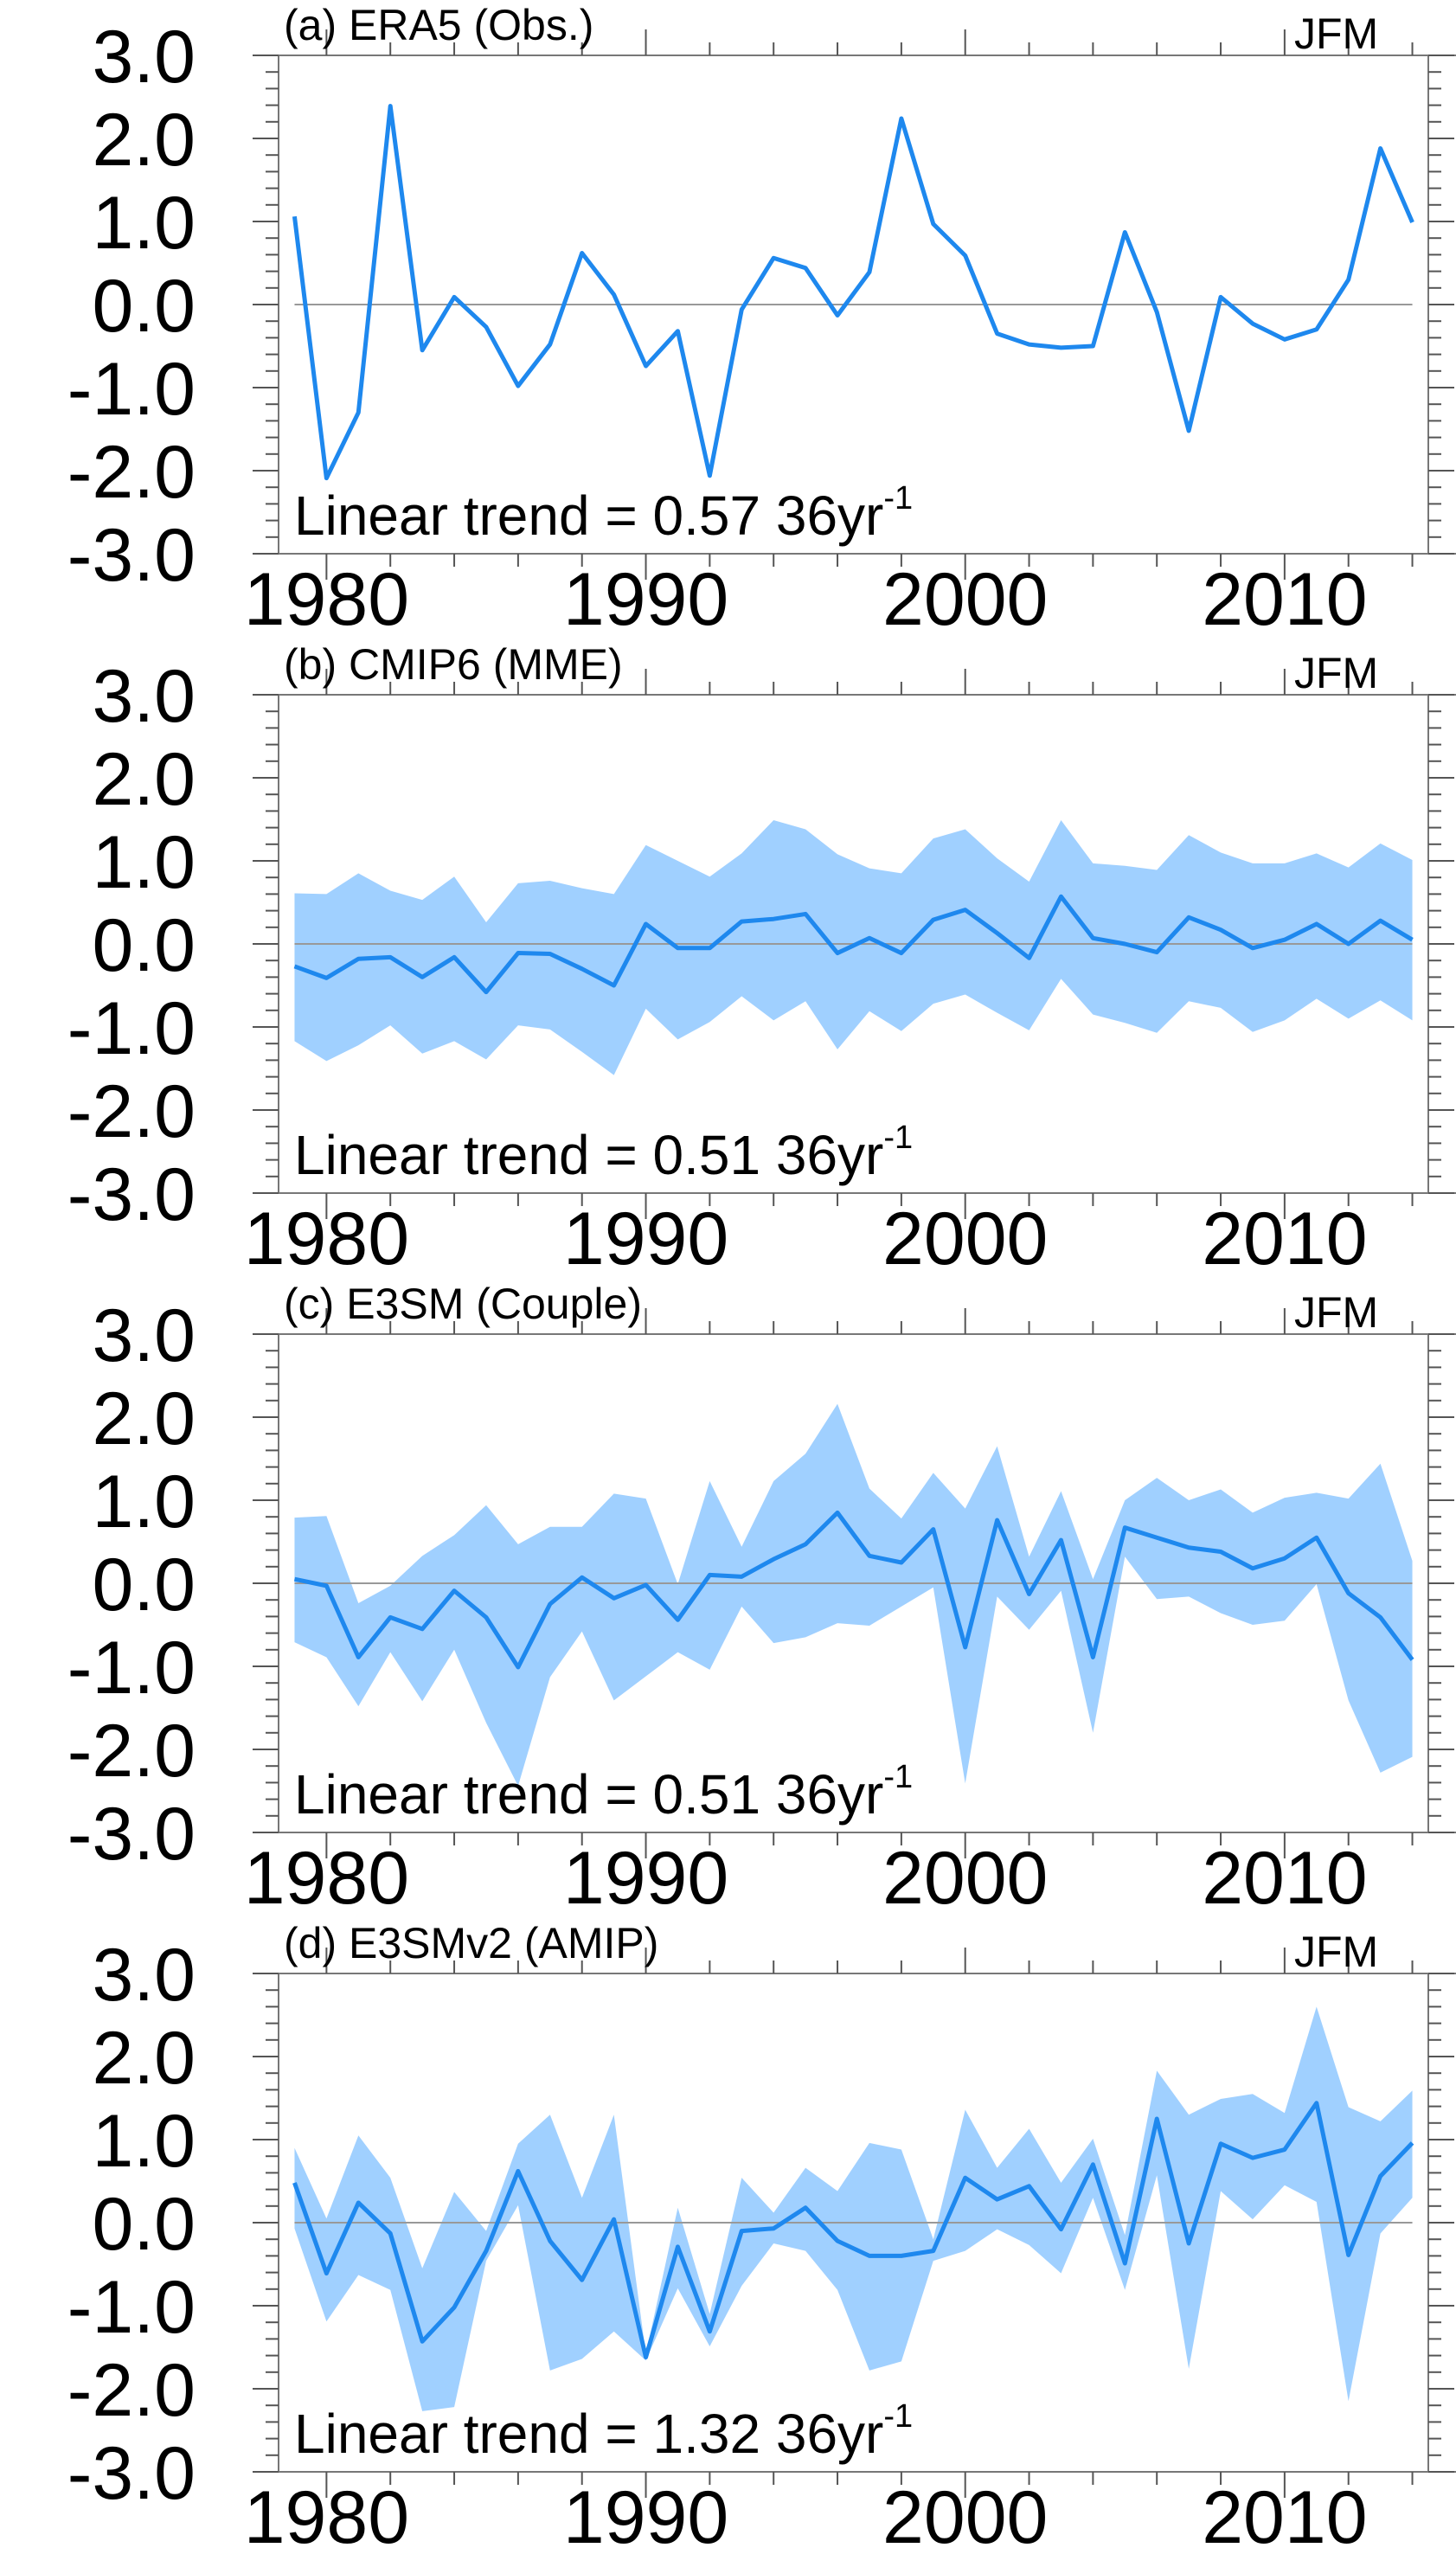 This screenshot has height=2567, width=1456. What do you see at coordinates (588, 2434) in the screenshot?
I see `trend-text: Linear trend = 1.32 36yr` at bounding box center [588, 2434].